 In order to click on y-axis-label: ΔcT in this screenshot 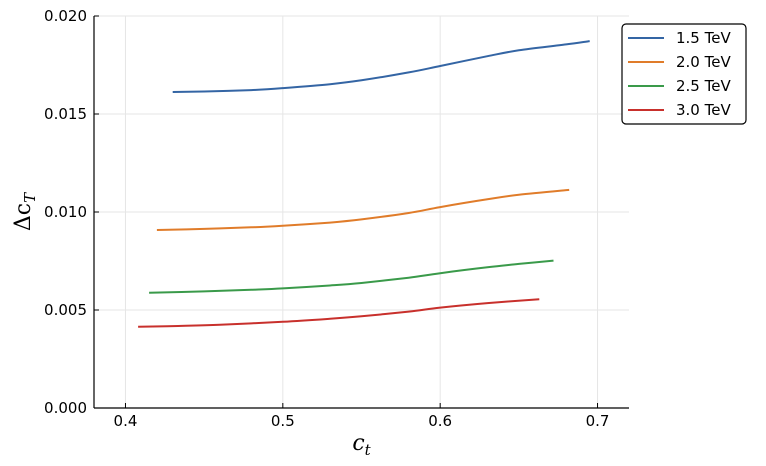, I will do `click(25, 211)`.